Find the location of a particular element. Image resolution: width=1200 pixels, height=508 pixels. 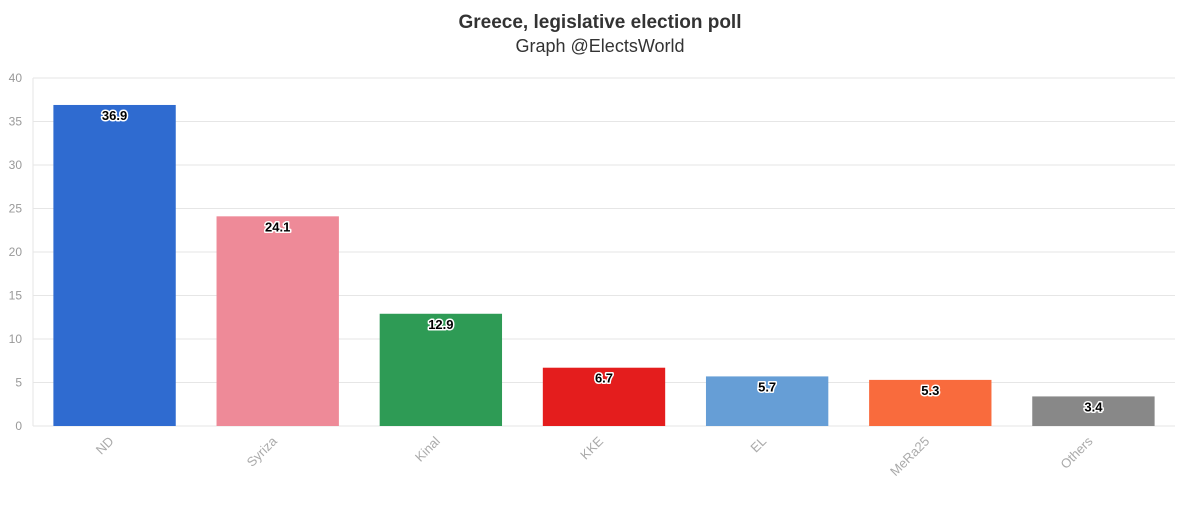

y-tick-label: 20 is located at coordinates (16, 252).